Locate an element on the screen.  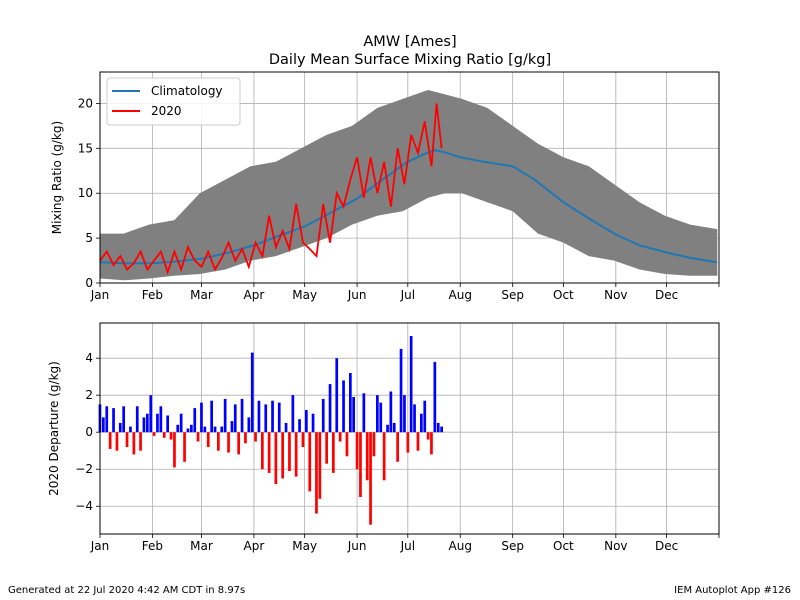
top-xtick-label: Nov is located at coordinates (615, 295).